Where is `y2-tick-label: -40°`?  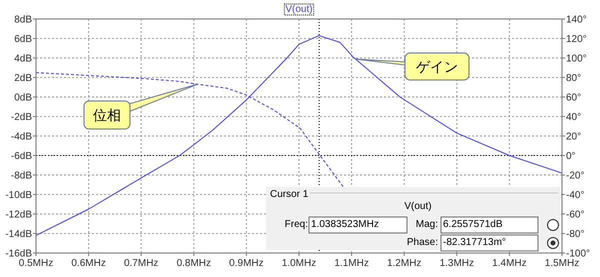 y2-tick-label: -40° is located at coordinates (575, 195).